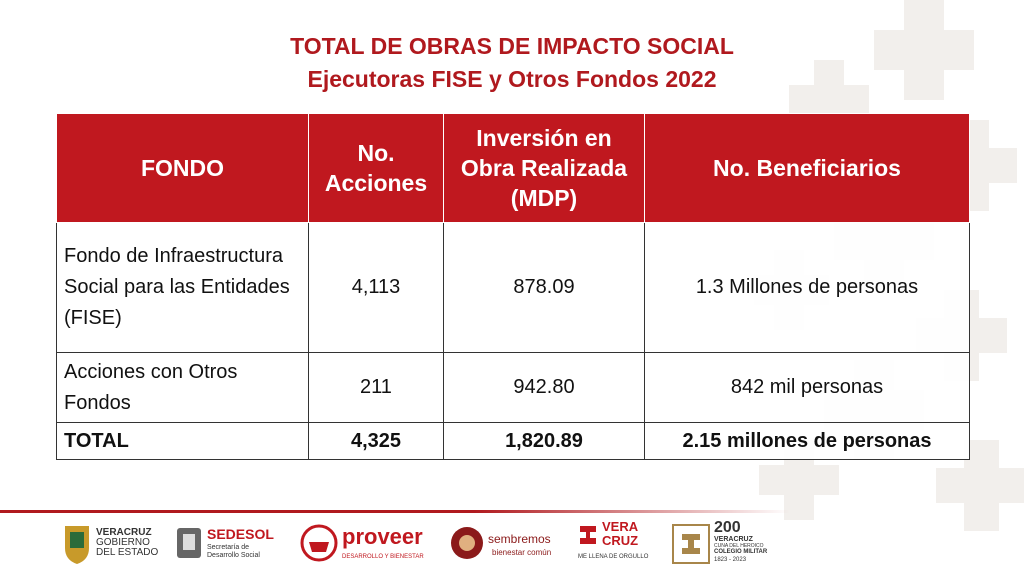  What do you see at coordinates (807, 441) in the screenshot?
I see `cell-total-beneficiarios: 2.15 millones de personas` at bounding box center [807, 441].